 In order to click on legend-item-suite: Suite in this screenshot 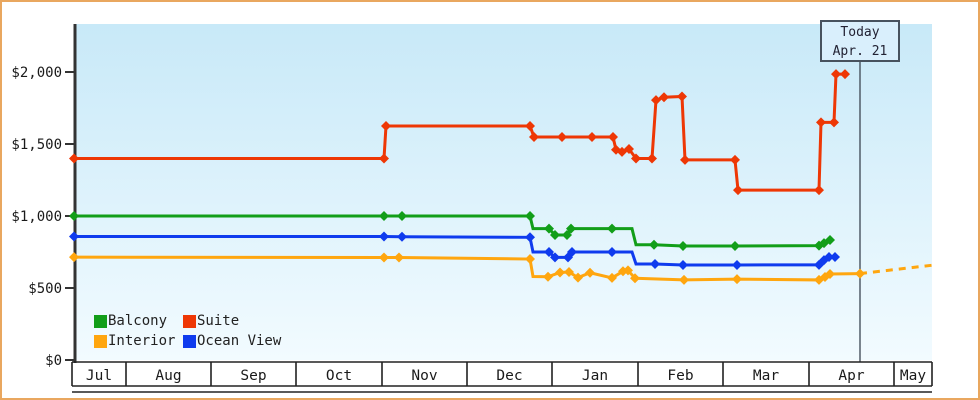, I will do `click(232, 321)`.